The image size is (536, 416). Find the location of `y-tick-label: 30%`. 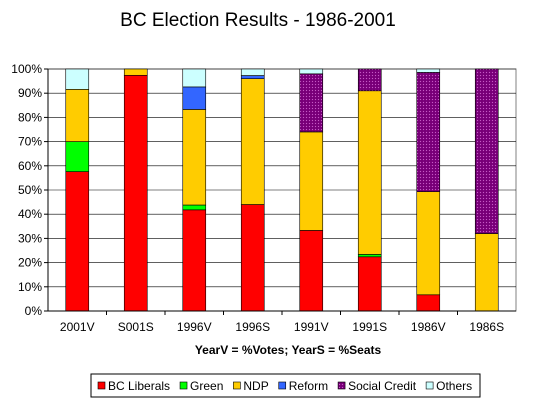

y-tick-label: 30% is located at coordinates (30, 238).